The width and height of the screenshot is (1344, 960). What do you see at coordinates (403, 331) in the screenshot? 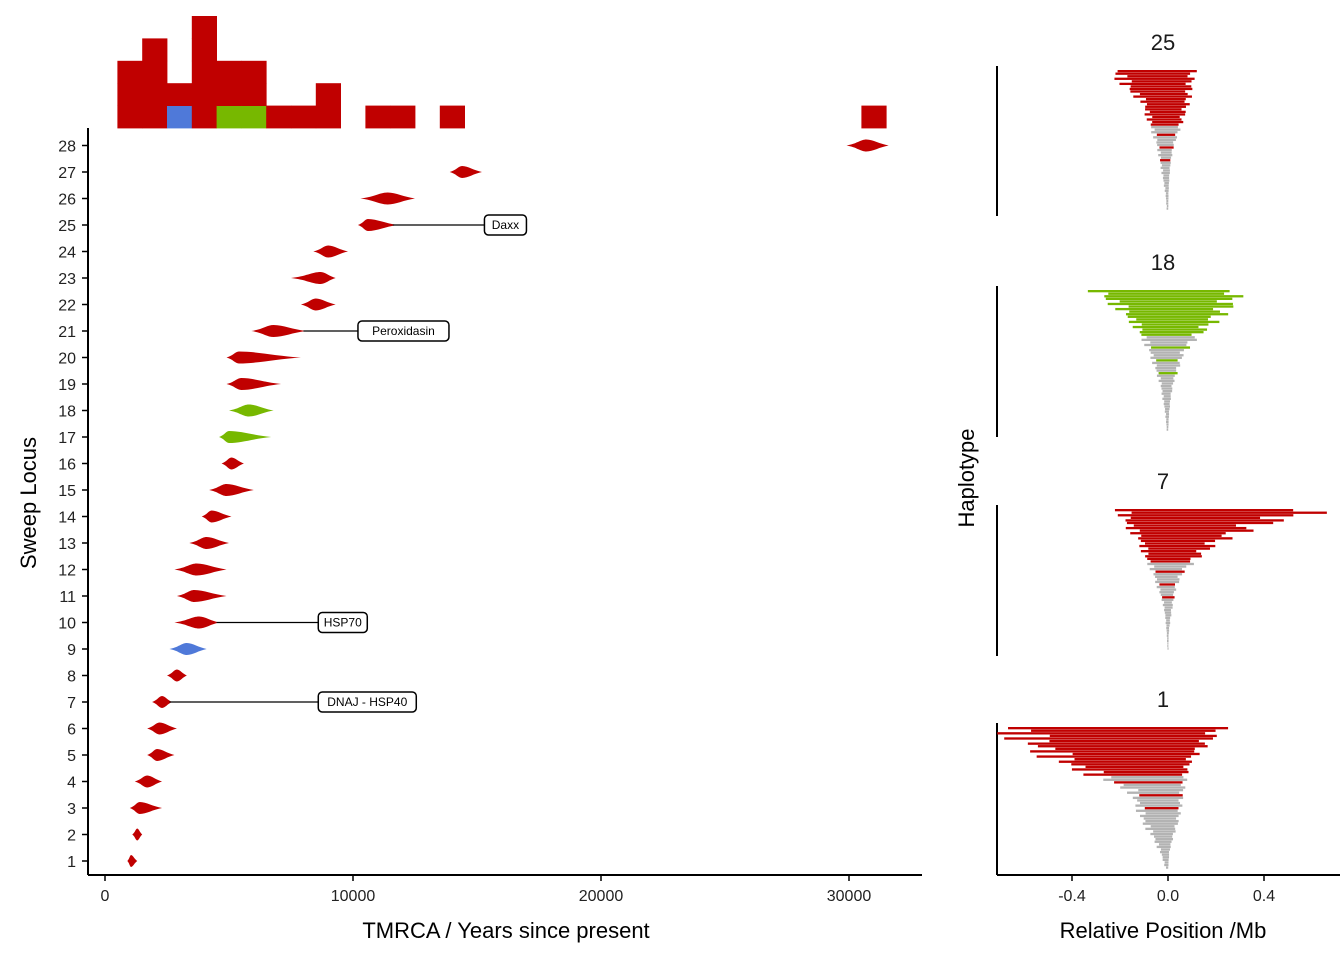
I see `gene-label-box` at bounding box center [403, 331].